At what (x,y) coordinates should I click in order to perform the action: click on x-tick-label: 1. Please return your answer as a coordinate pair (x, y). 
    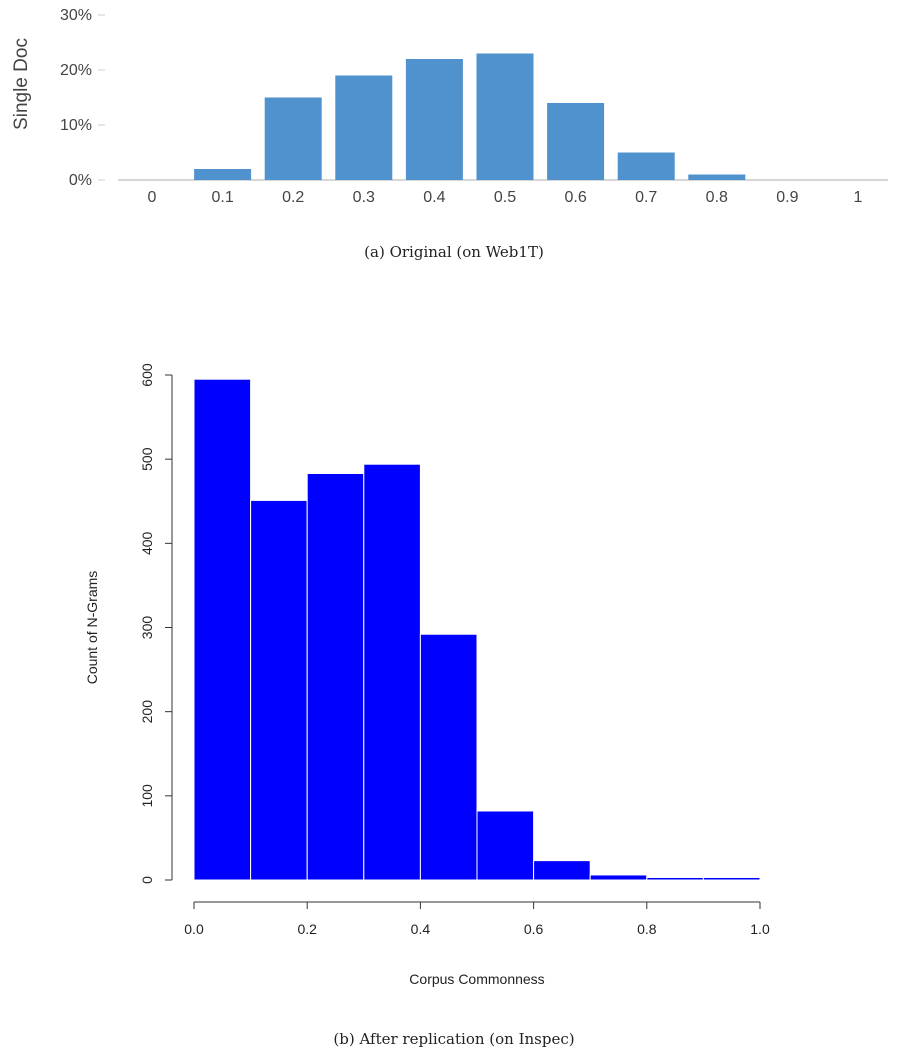
    Looking at the image, I should click on (858, 197).